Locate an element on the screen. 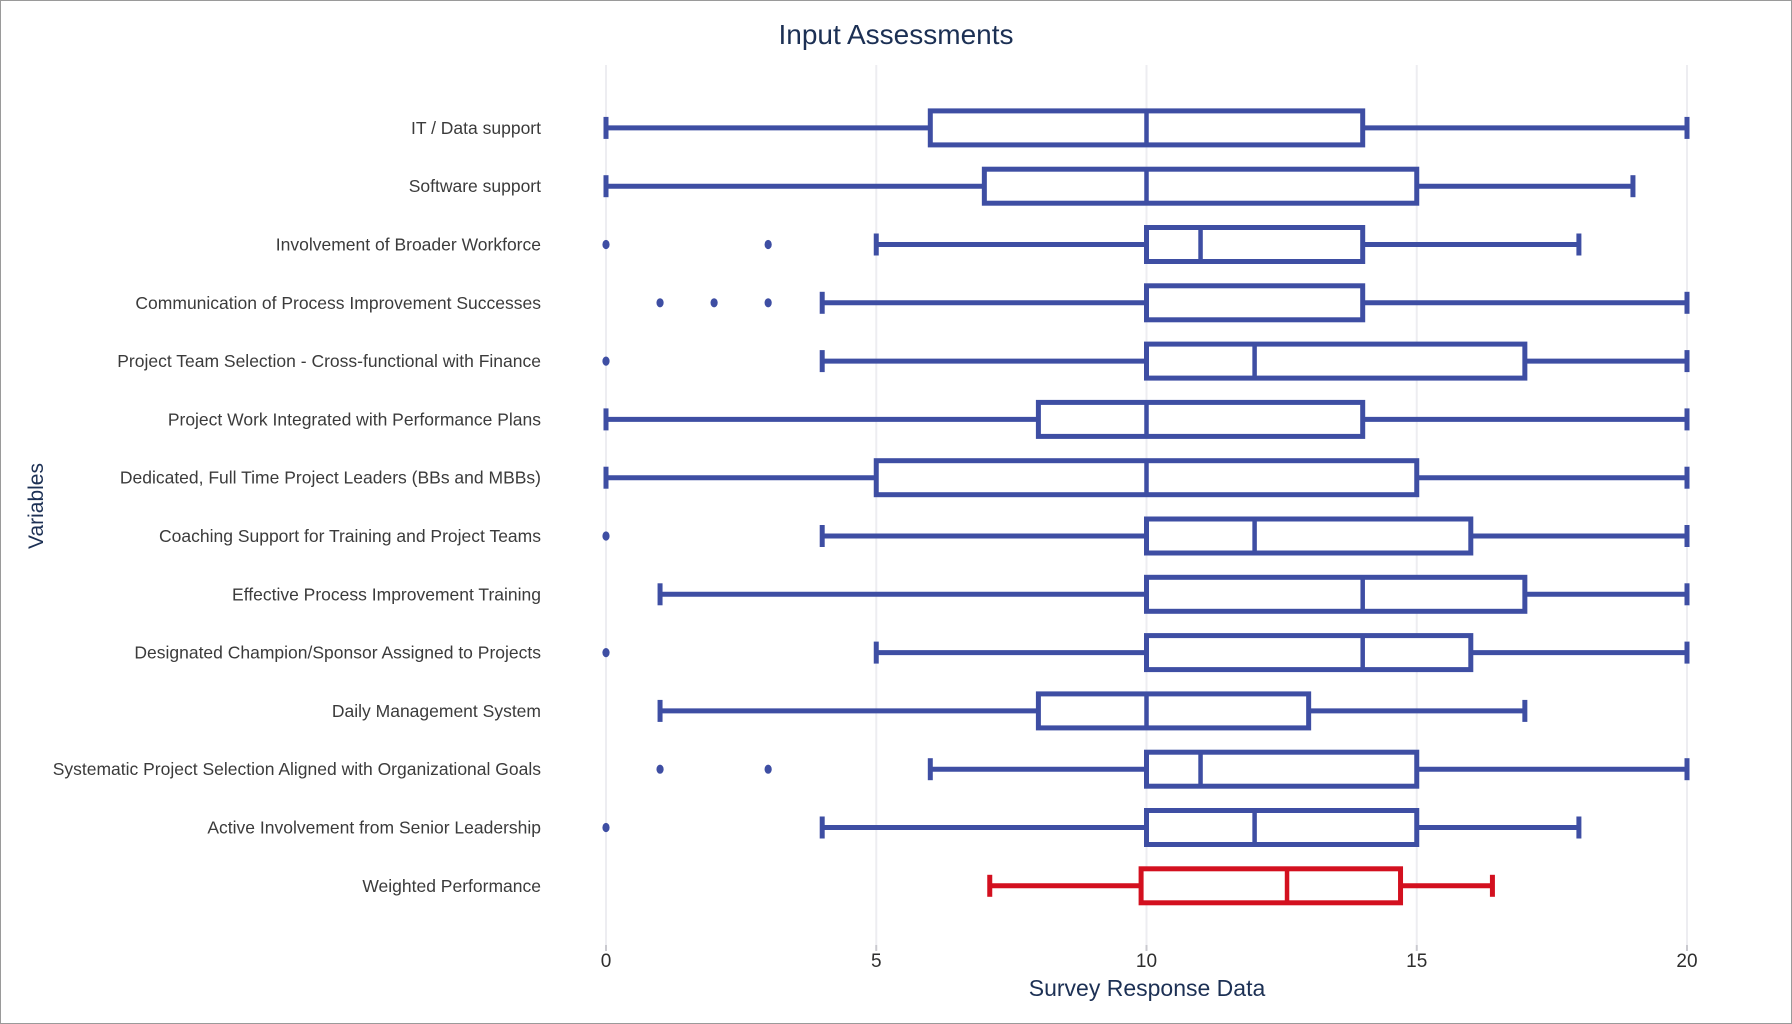 The width and height of the screenshot is (1792, 1024). x-axis-title: Survey Response Data is located at coordinates (1147, 988).